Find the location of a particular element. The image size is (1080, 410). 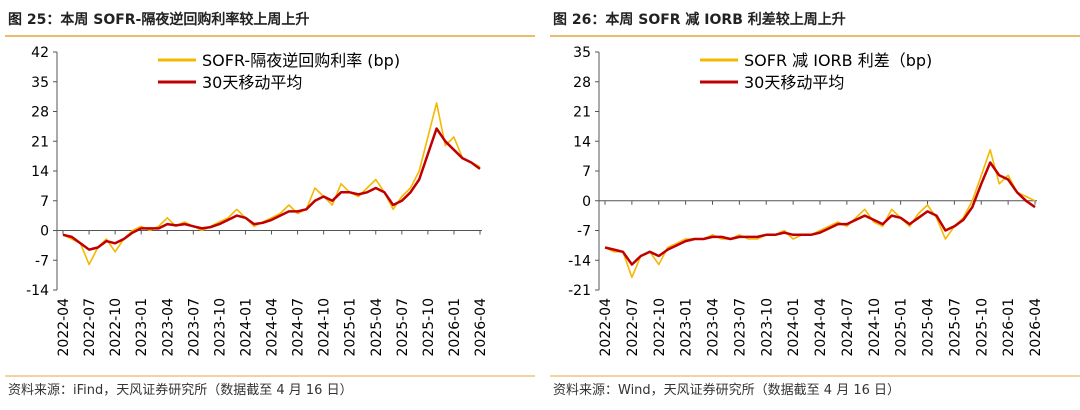

source: 资料来源：Wind，天风证券研究所（数据截至 4 月 16 日） is located at coordinates (726, 390).